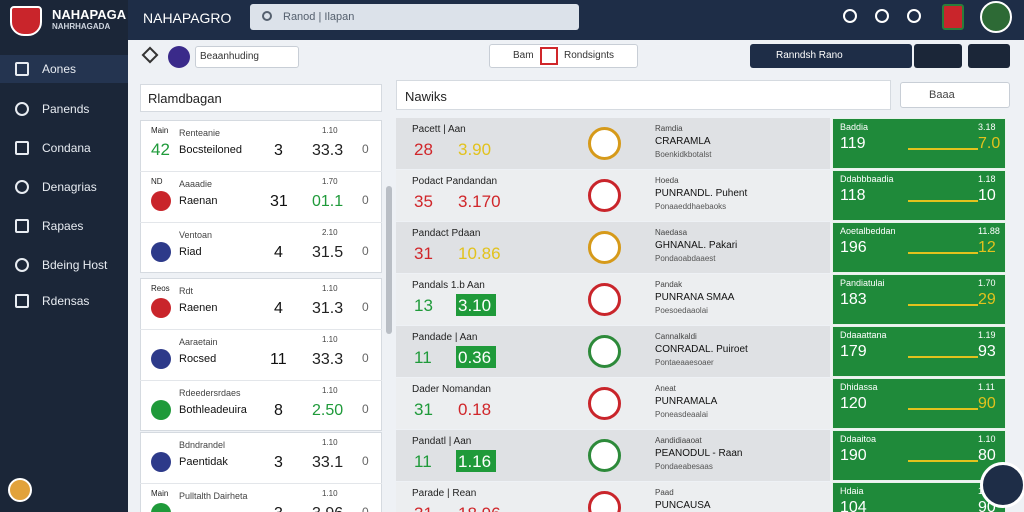 This screenshot has height=512, width=1024. I want to click on team-tag: Ramdia, so click(669, 128).